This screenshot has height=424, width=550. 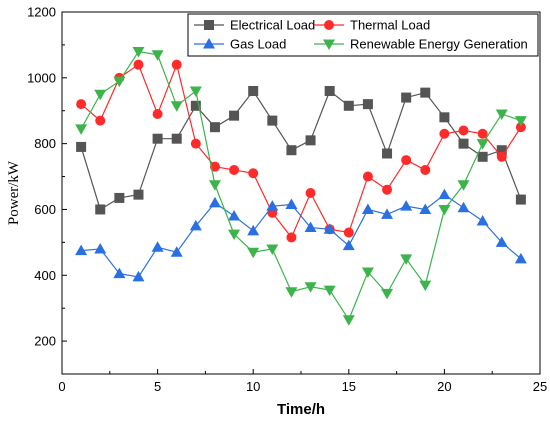 What do you see at coordinates (41, 12) in the screenshot?
I see `y-tick-label-1200: 1200` at bounding box center [41, 12].